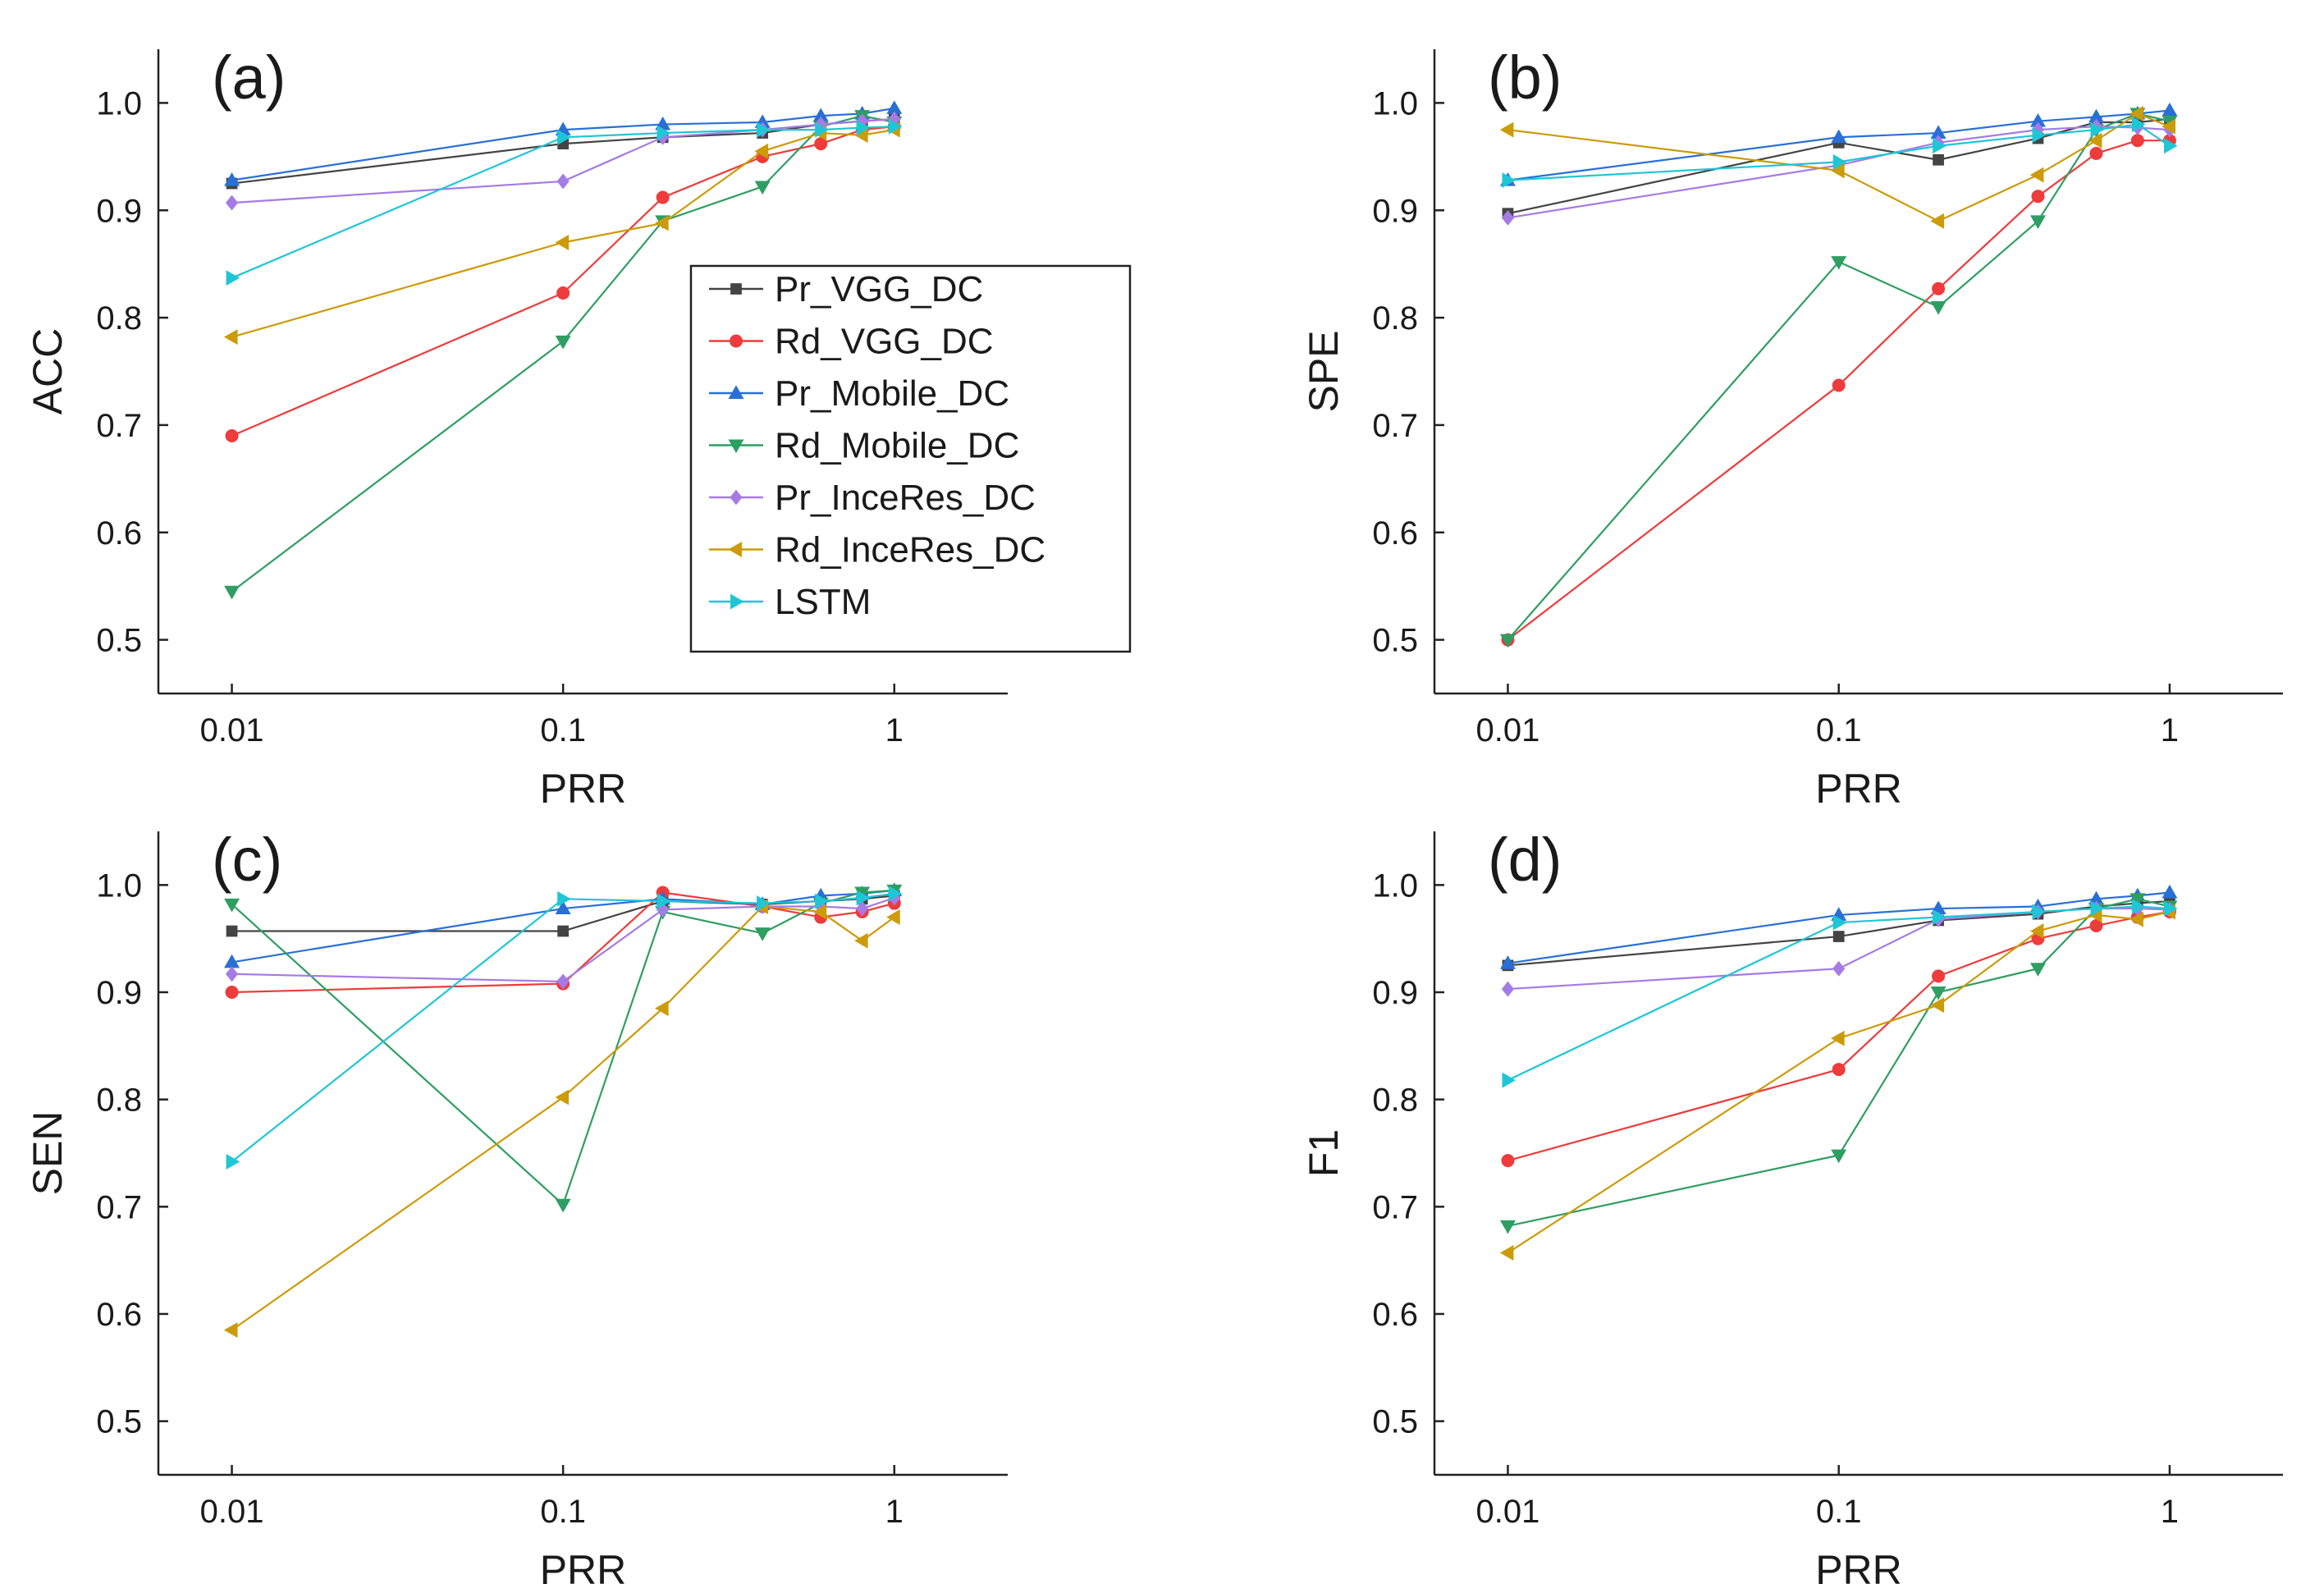 The width and height of the screenshot is (2324, 1593). Describe the element at coordinates (892, 393) in the screenshot. I see `legend-label: Pr_Mobile_DC` at that location.